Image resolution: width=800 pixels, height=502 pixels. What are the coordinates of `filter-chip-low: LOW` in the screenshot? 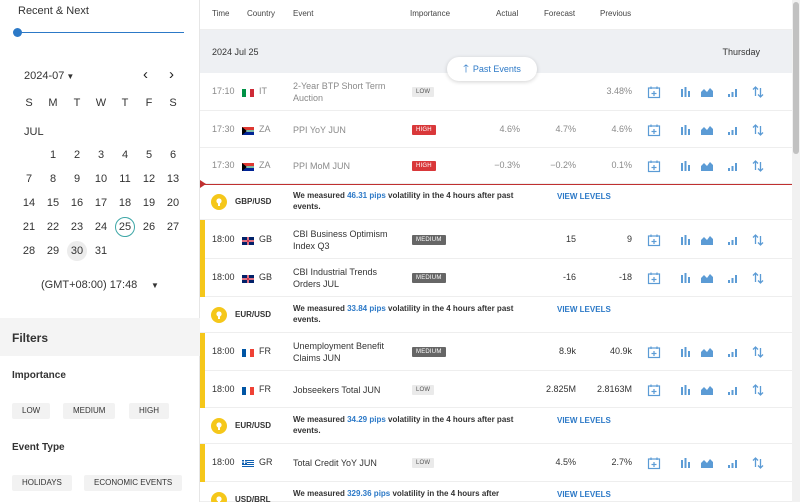 It's located at (31, 411).